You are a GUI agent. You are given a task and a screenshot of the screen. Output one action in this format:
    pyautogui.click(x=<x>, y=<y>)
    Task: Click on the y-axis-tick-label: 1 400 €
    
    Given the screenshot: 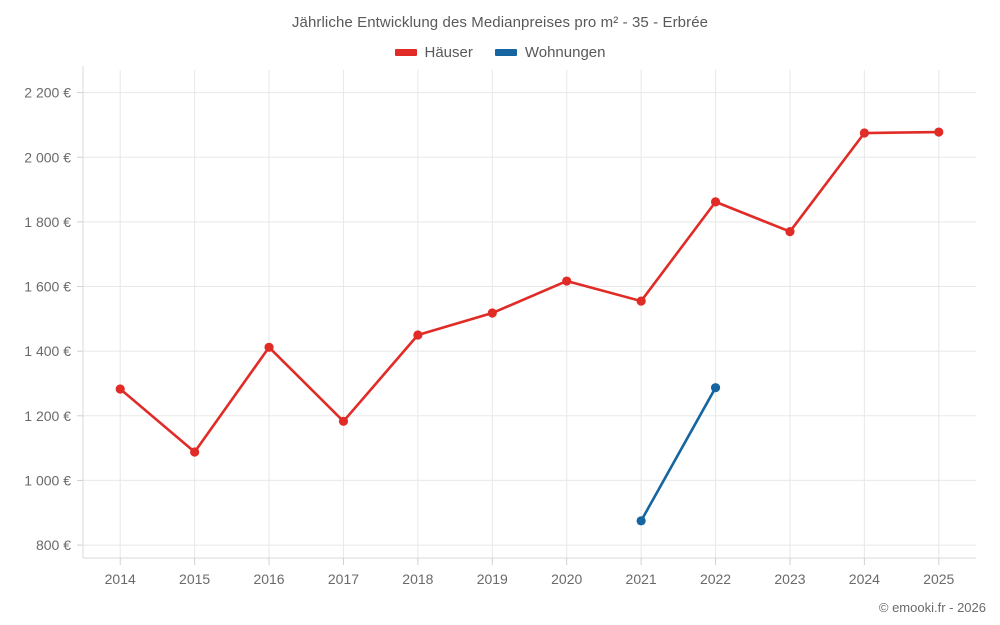 What is the action you would take?
    pyautogui.click(x=47, y=351)
    